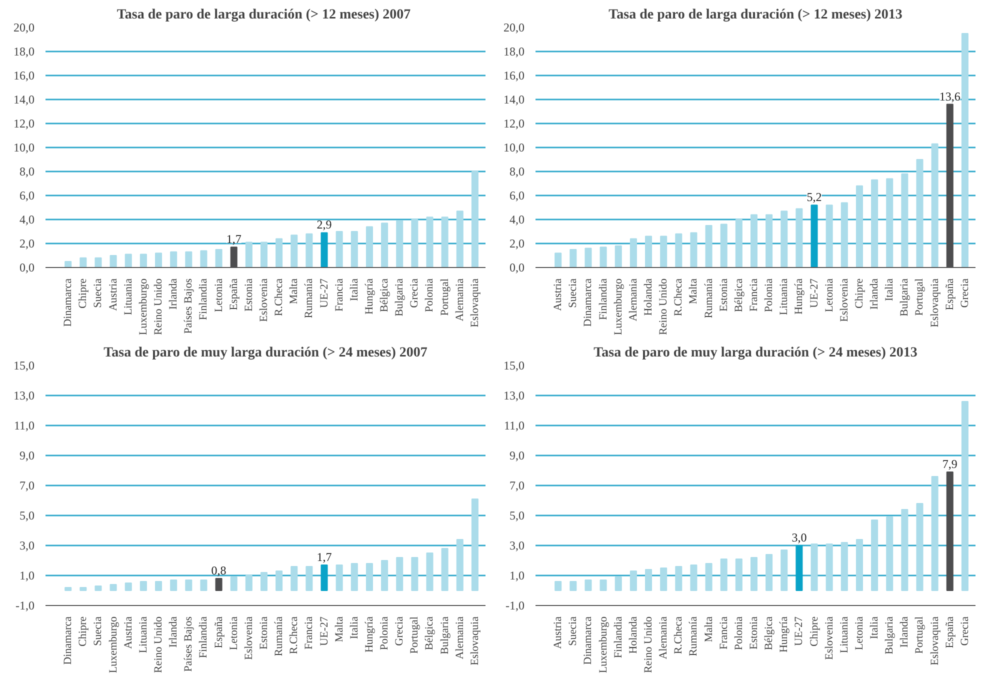  What do you see at coordinates (24, 425) in the screenshot?
I see `y-tick-label: 11,0` at bounding box center [24, 425].